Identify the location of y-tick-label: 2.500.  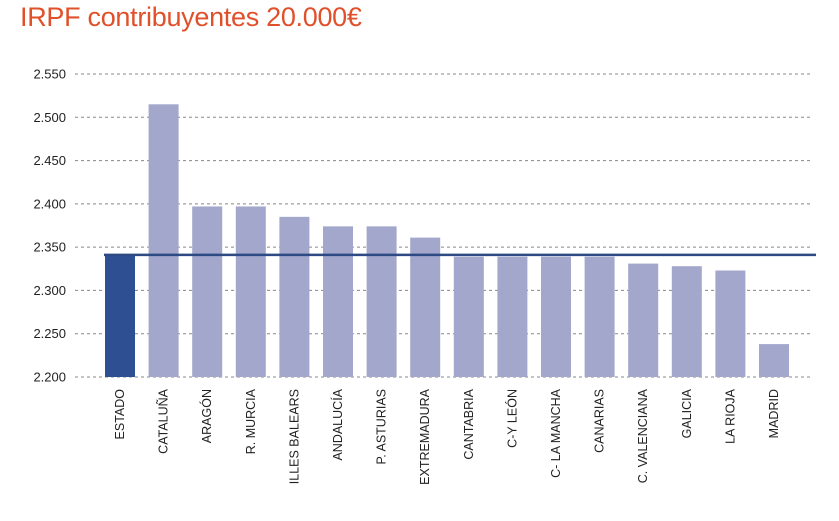
(49, 117).